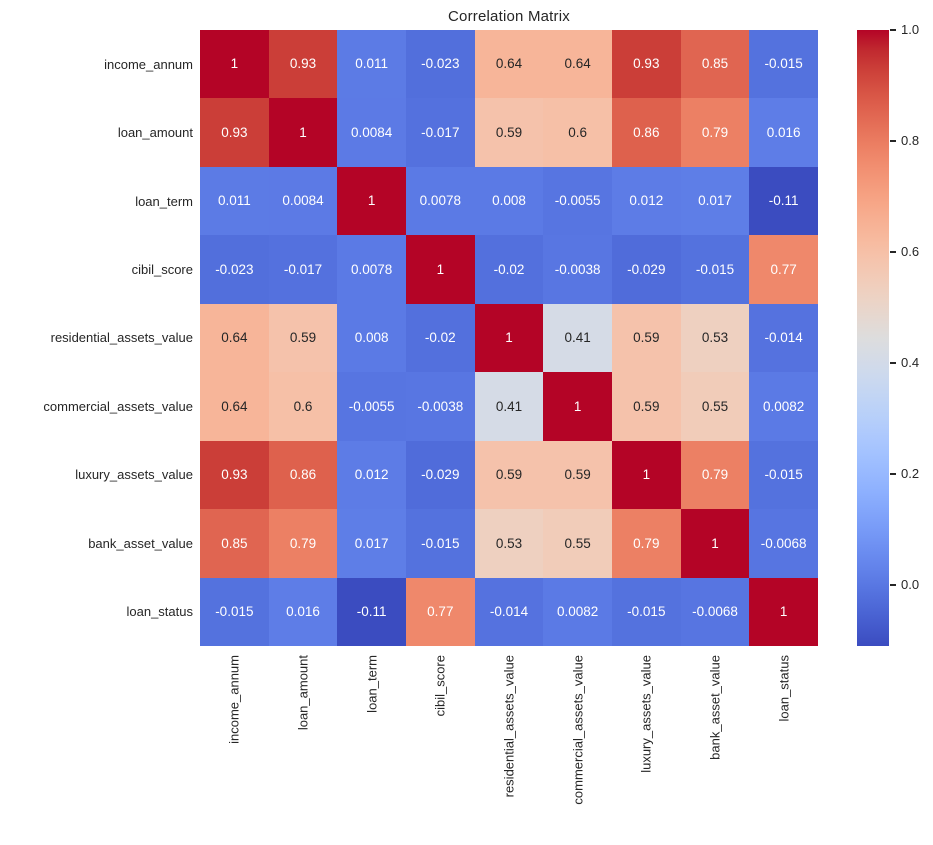  I want to click on x-tick-label-income_annum: income_annum, so click(234, 699).